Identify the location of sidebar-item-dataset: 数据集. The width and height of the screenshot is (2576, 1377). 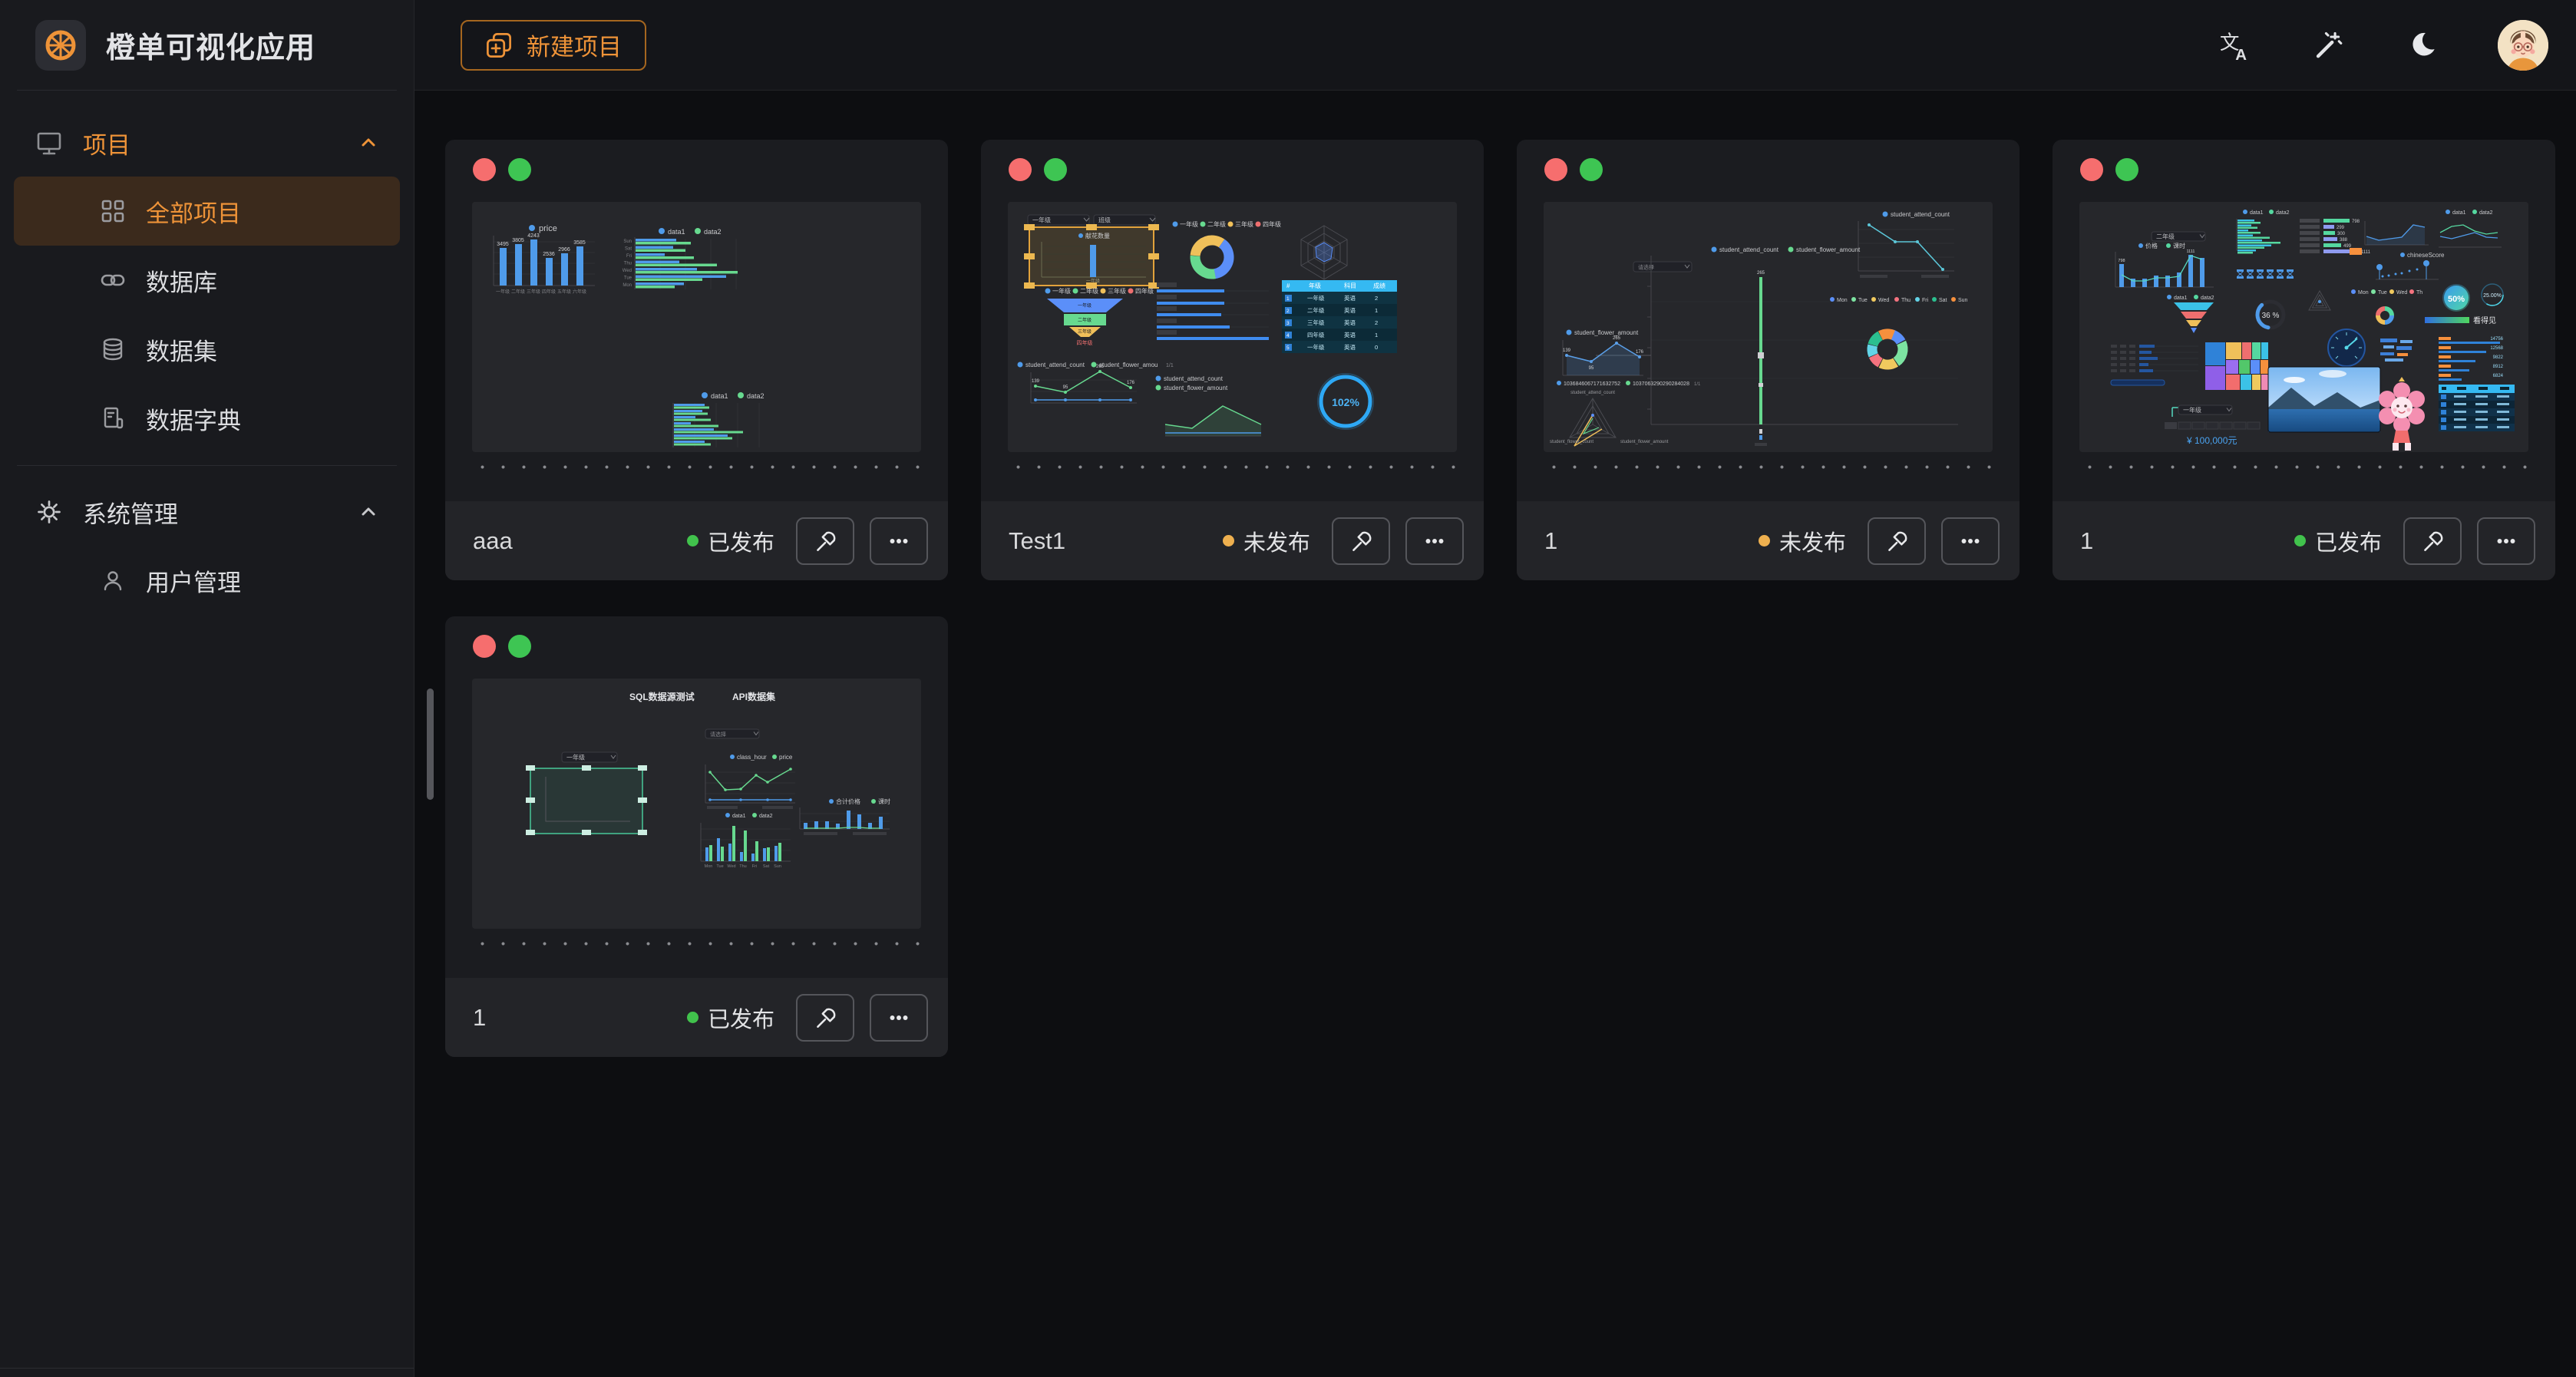
(207, 350).